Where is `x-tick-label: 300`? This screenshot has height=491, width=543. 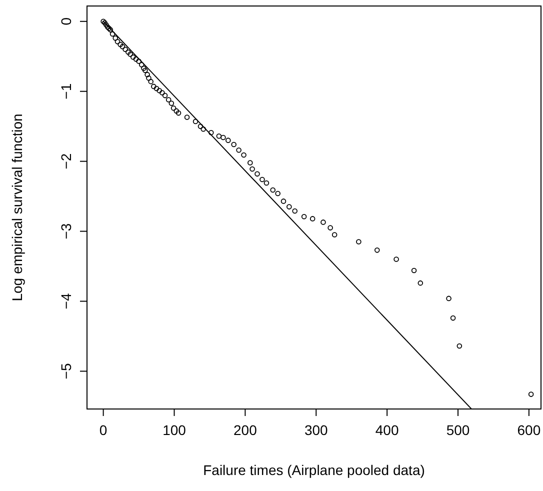 x-tick-label: 300 is located at coordinates (316, 430).